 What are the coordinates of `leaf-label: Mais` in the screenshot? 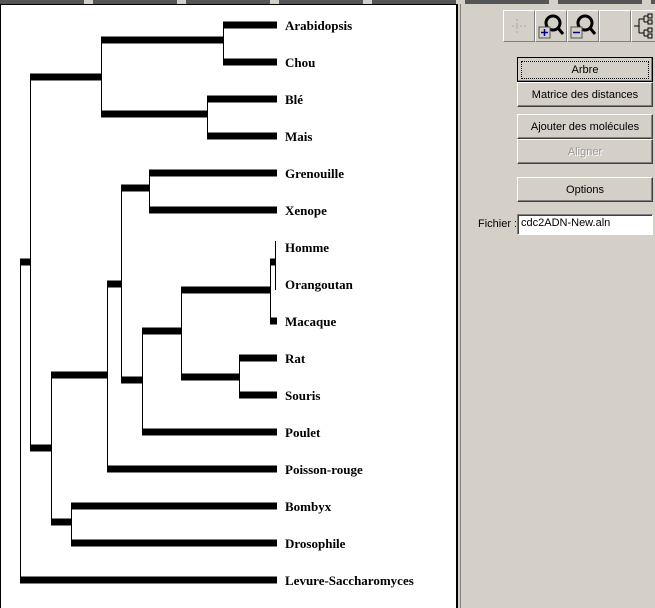 It's located at (299, 136).